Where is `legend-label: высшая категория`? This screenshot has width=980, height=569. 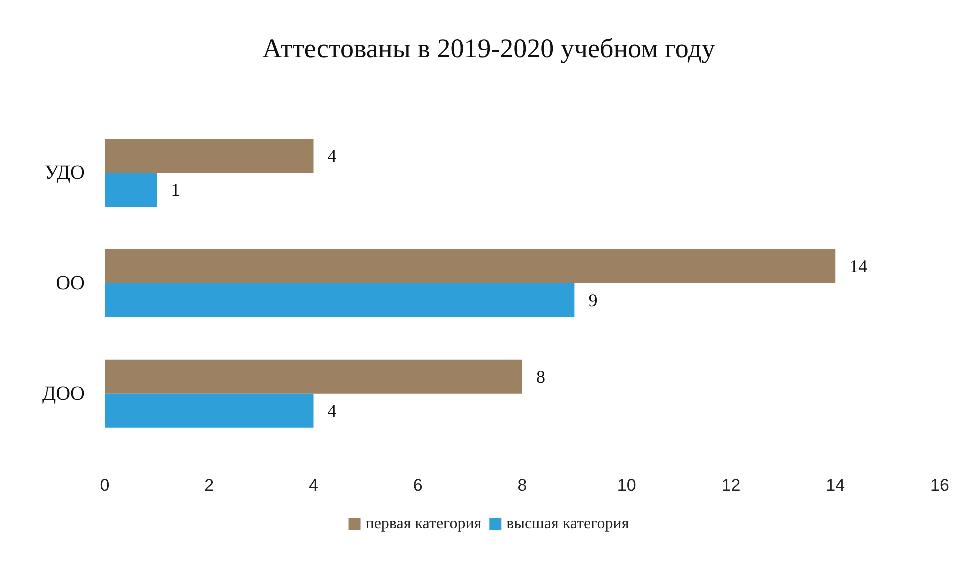
legend-label: высшая категория is located at coordinates (568, 524).